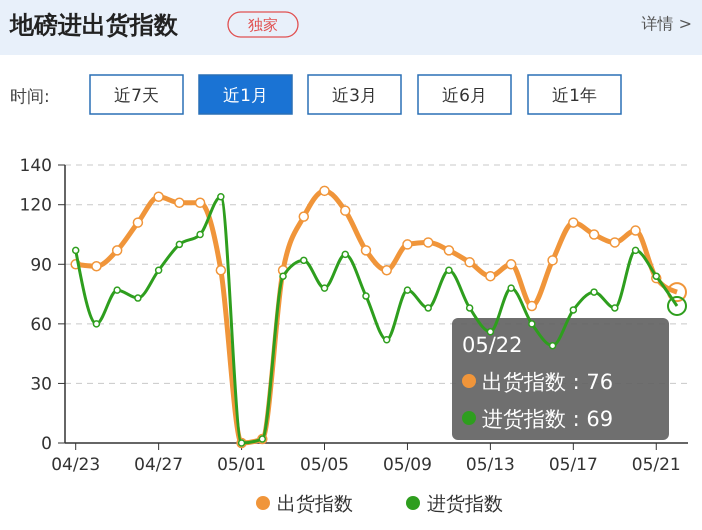  Describe the element at coordinates (548, 382) in the screenshot. I see `annotation: 出货指数 : 76` at that location.